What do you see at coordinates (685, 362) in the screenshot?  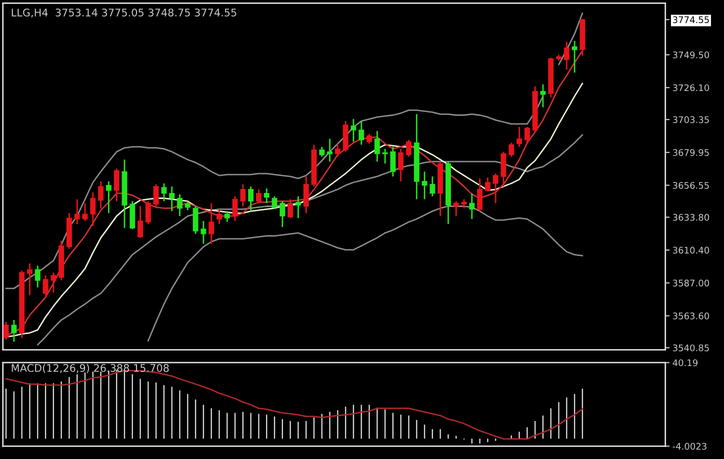 I see `y-tick-label: 40.19` at bounding box center [685, 362].